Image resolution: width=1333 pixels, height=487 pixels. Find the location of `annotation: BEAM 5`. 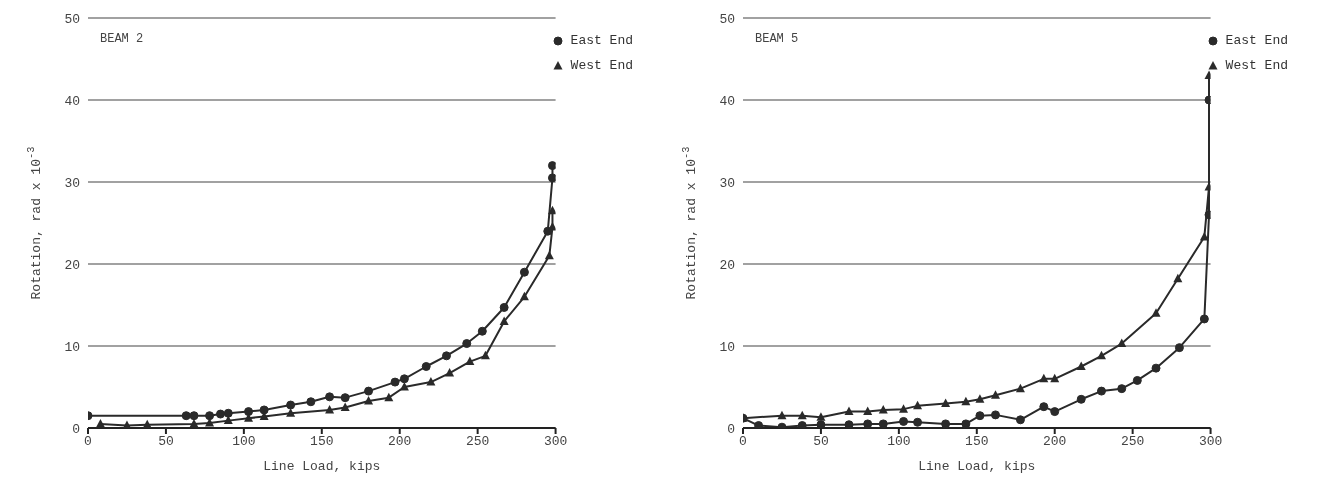

annotation: BEAM 5 is located at coordinates (777, 39).